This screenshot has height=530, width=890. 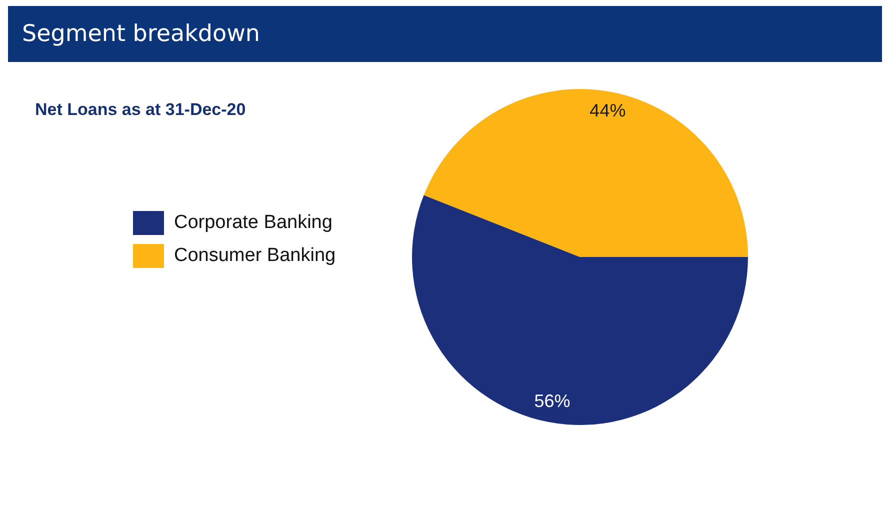 What do you see at coordinates (253, 223) in the screenshot?
I see `legend-label: Corporate Banking` at bounding box center [253, 223].